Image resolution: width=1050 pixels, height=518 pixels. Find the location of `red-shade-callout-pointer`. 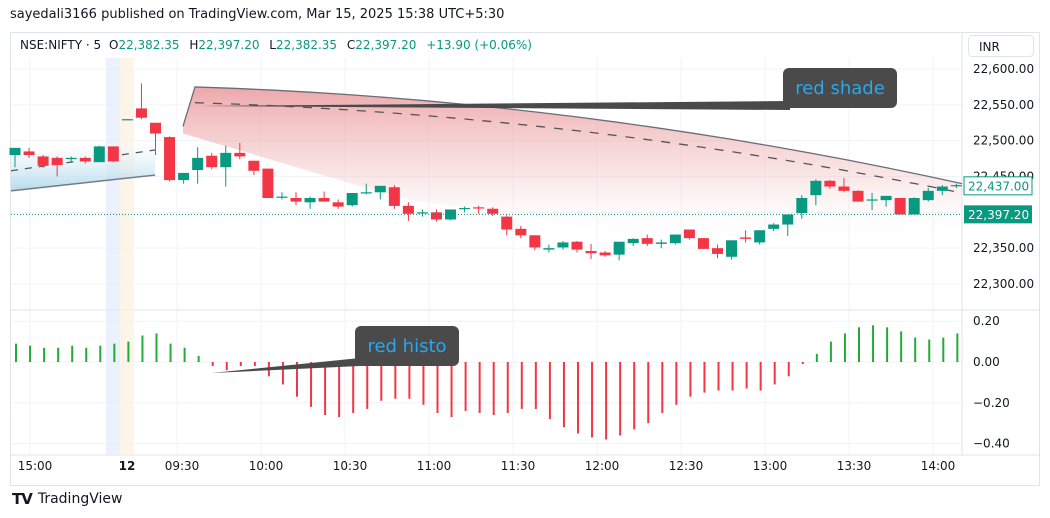

red-shade-callout-pointer is located at coordinates (495, 105).